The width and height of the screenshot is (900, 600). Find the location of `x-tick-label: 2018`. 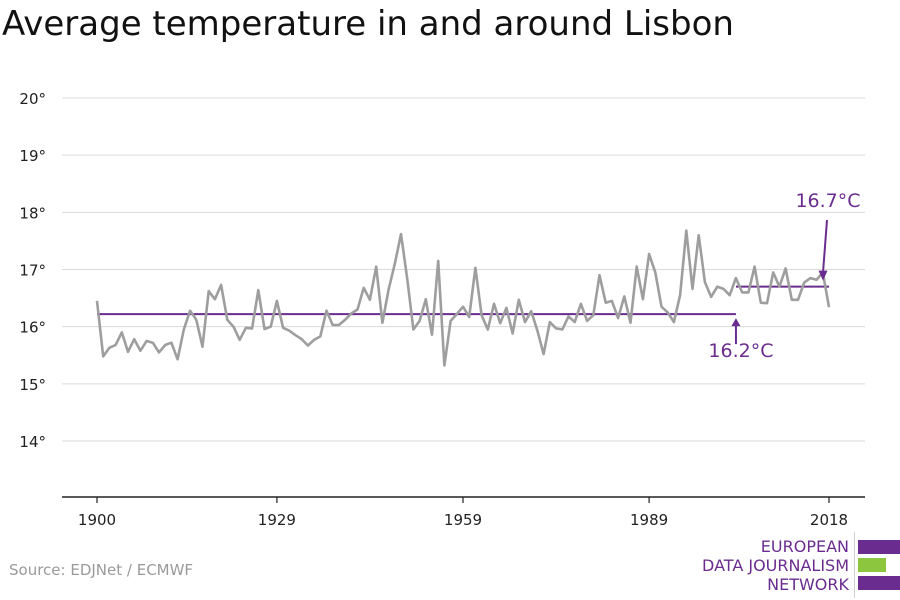

x-tick-label: 2018 is located at coordinates (829, 520).